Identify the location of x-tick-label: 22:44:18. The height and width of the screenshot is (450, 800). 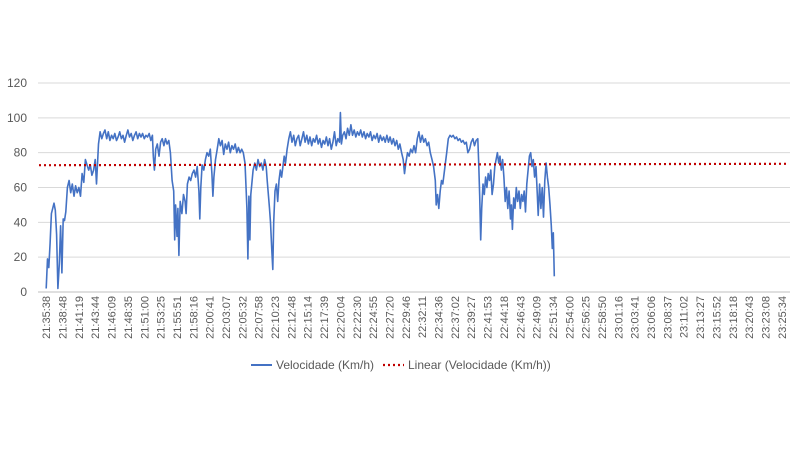
(505, 317).